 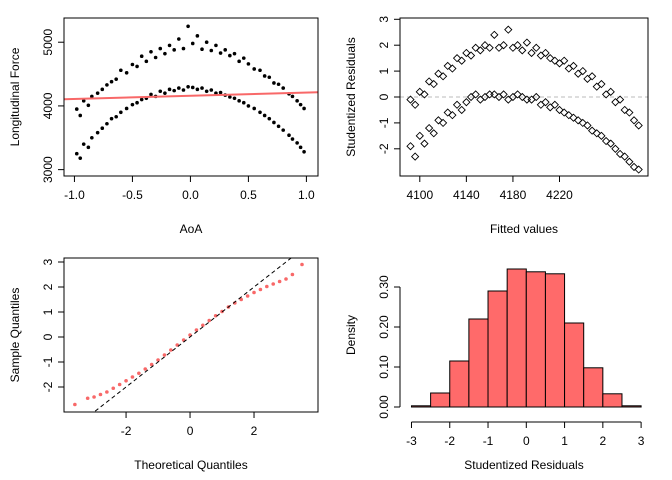 I want to click on x-tick-label: -3, so click(x=411, y=441).